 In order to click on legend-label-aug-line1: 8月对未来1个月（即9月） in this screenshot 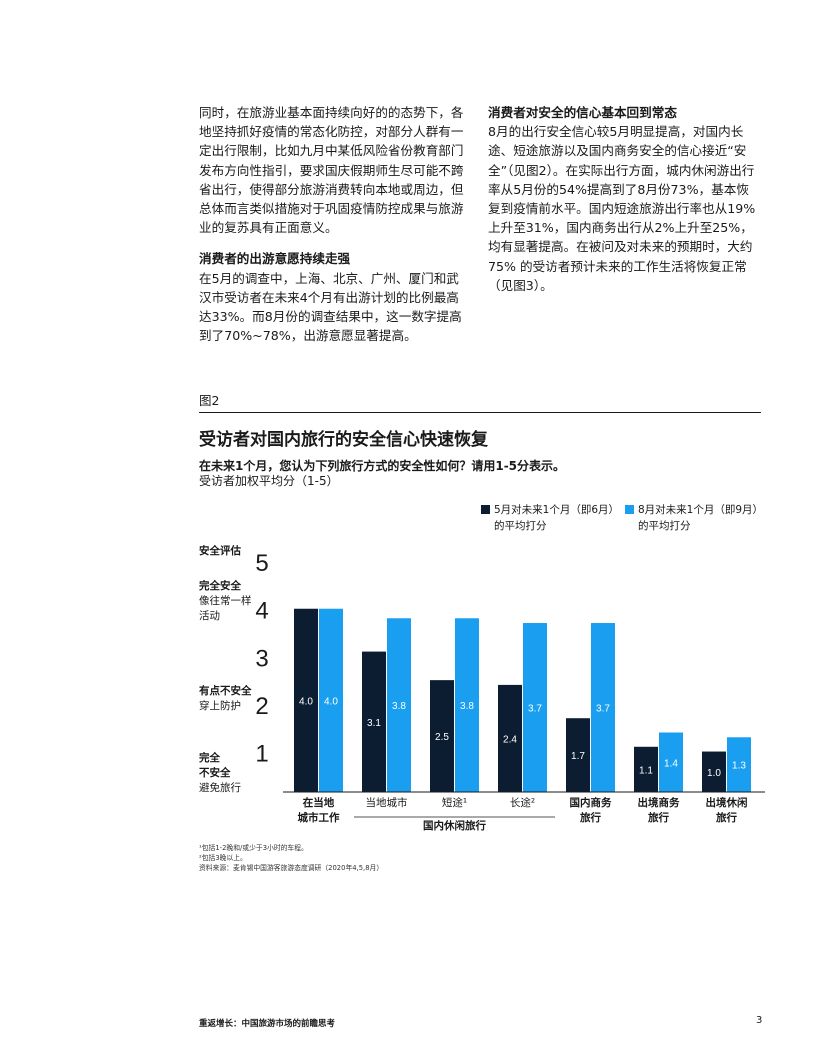, I will do `click(701, 510)`.